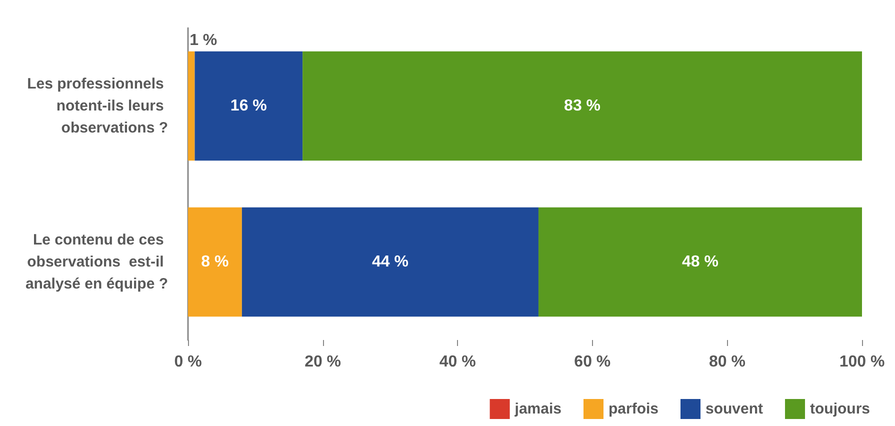  What do you see at coordinates (204, 40) in the screenshot?
I see `data-label: 1 %` at bounding box center [204, 40].